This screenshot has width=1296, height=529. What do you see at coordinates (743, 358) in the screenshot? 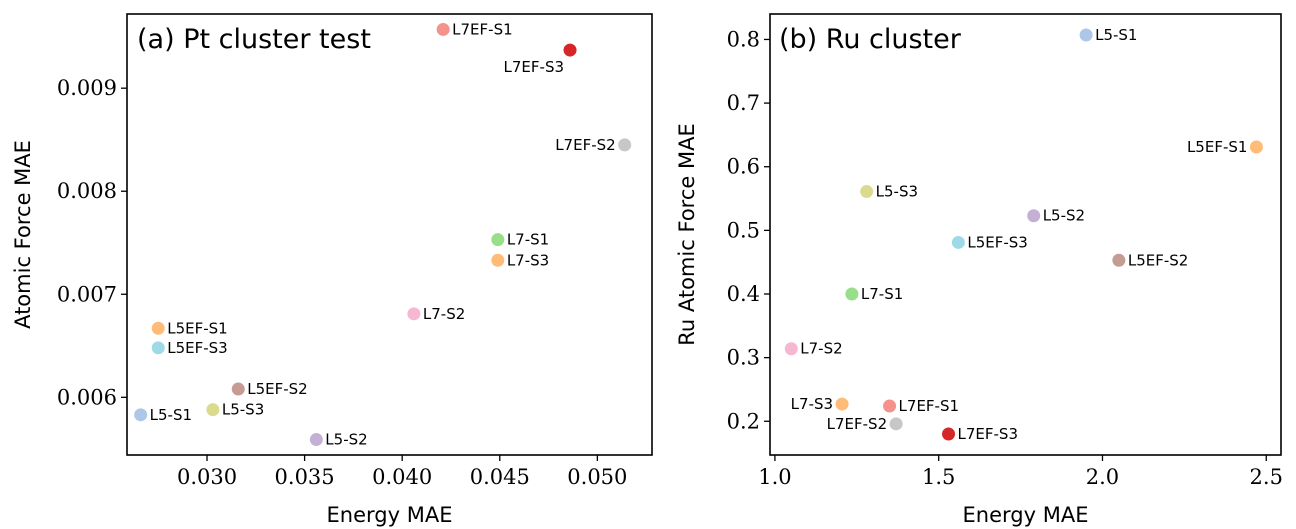
I see `y-tick-label: 0.3` at bounding box center [743, 358].